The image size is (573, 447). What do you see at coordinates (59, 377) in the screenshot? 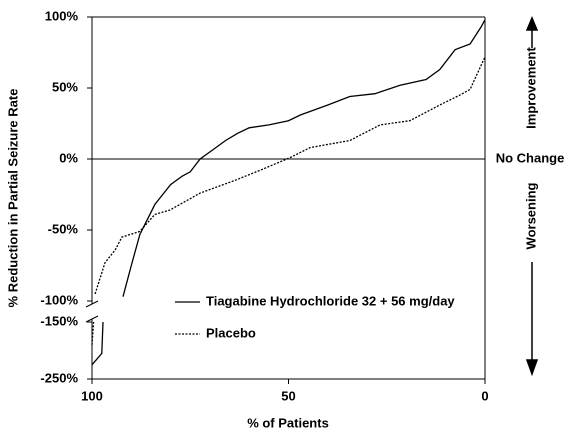
I see `y-tick-label: -250%` at bounding box center [59, 377].